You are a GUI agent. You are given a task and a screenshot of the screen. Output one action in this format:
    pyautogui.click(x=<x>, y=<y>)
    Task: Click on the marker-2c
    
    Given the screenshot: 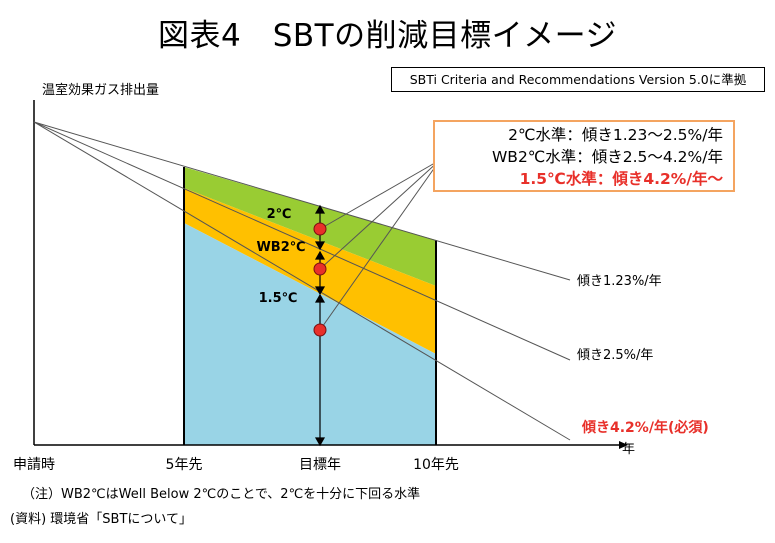 What is the action you would take?
    pyautogui.click(x=320, y=229)
    